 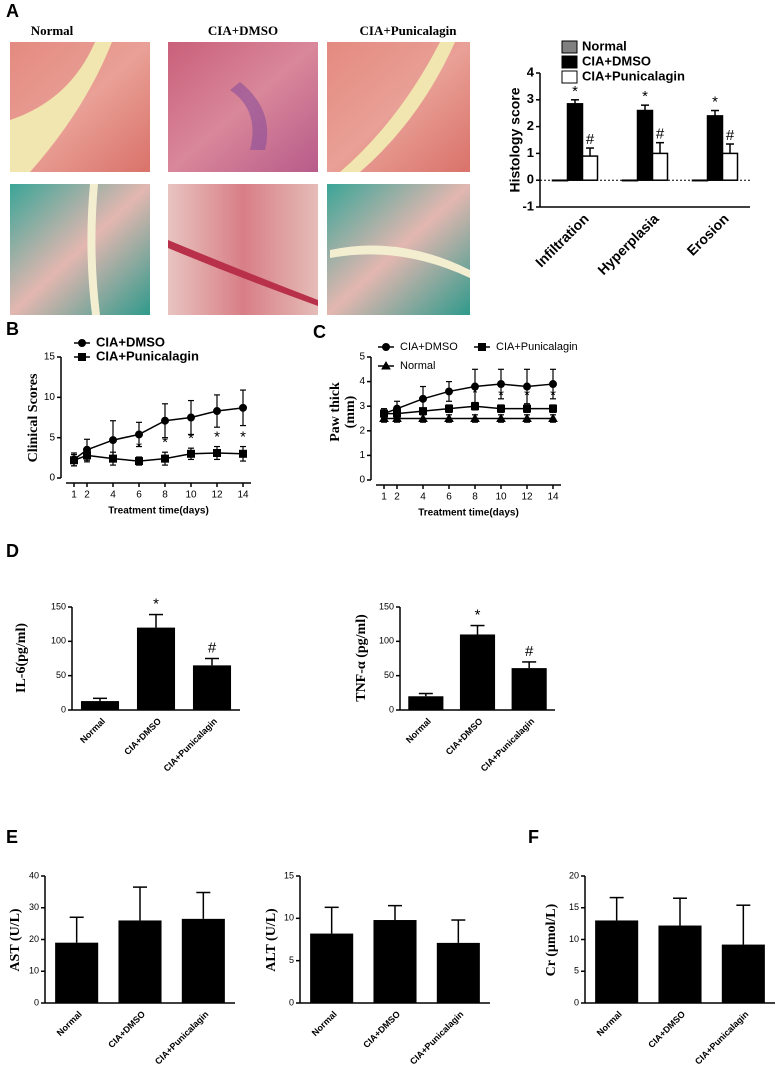 What do you see at coordinates (158, 511) in the screenshot?
I see `x-axis-label: Treatment time(days)` at bounding box center [158, 511].